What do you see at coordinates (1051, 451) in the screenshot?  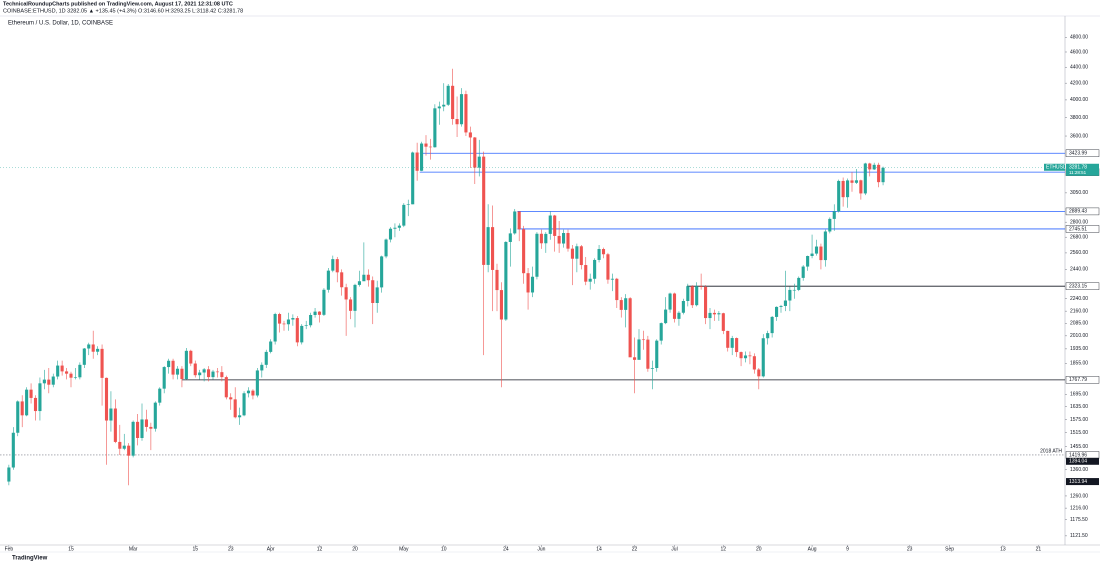 I see `level-note: 2018 ATH` at bounding box center [1051, 451].